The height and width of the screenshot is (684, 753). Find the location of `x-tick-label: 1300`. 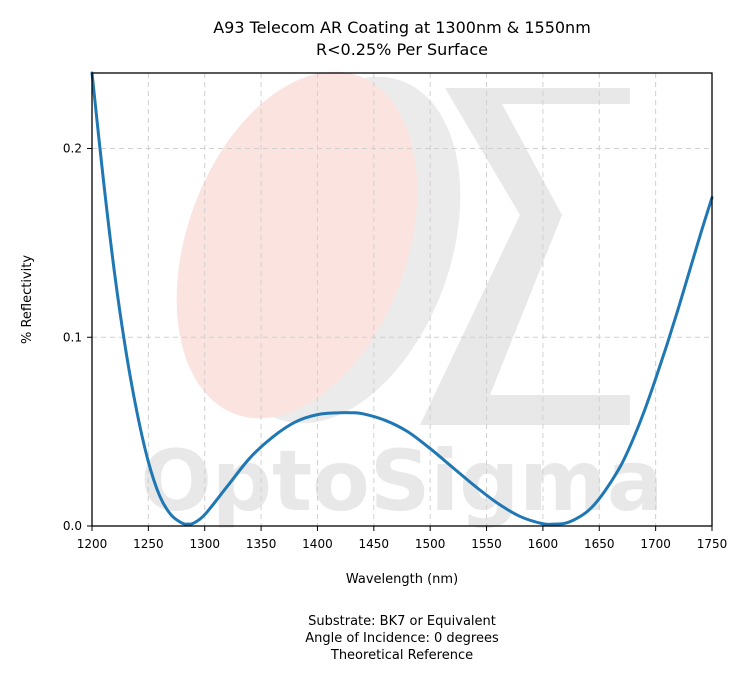

x-tick-label: 1300 is located at coordinates (204, 544).